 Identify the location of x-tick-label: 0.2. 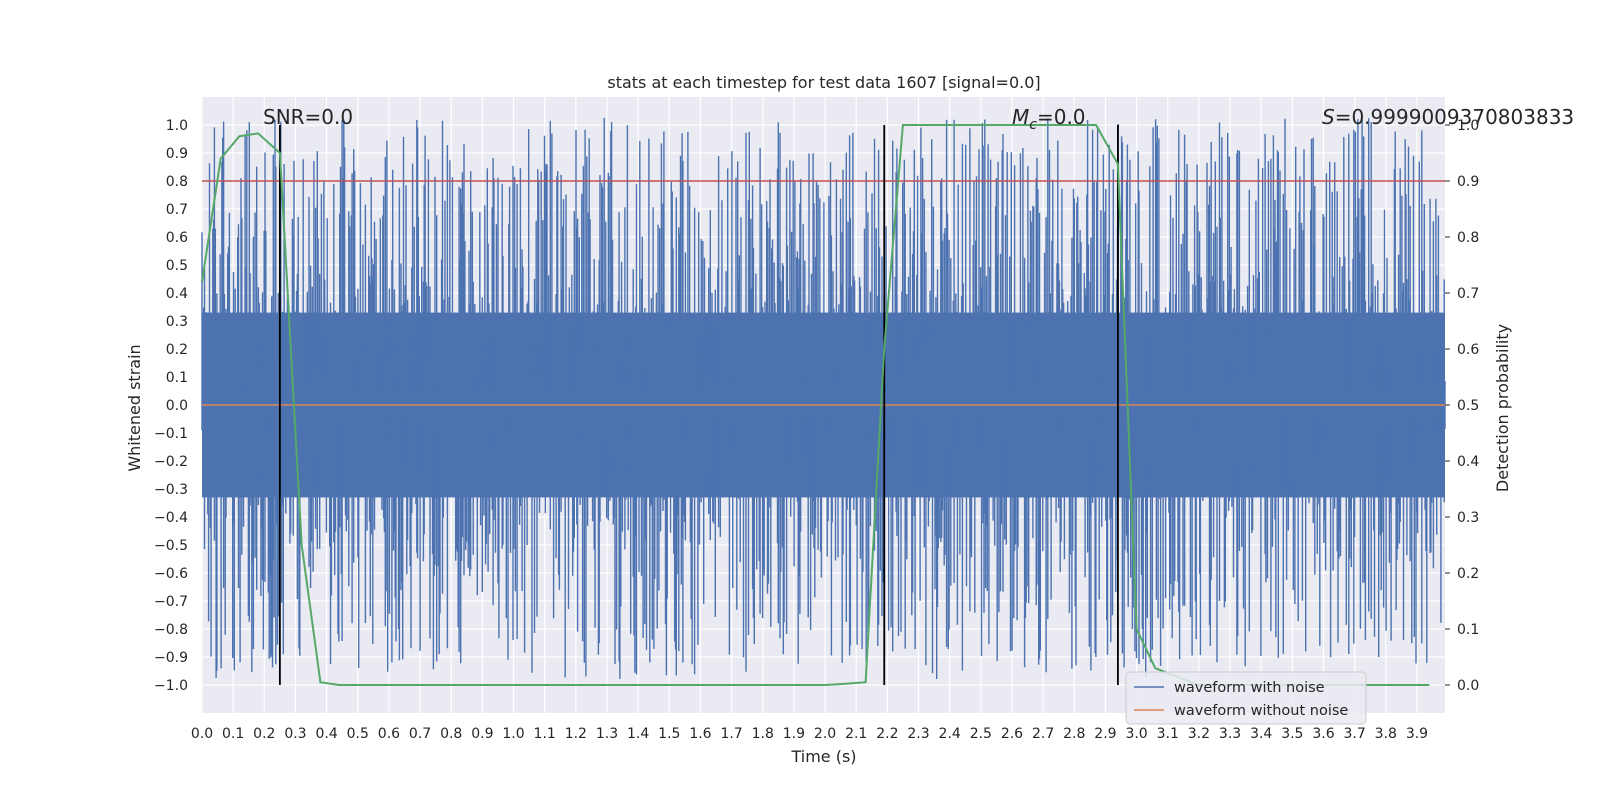
(264, 734).